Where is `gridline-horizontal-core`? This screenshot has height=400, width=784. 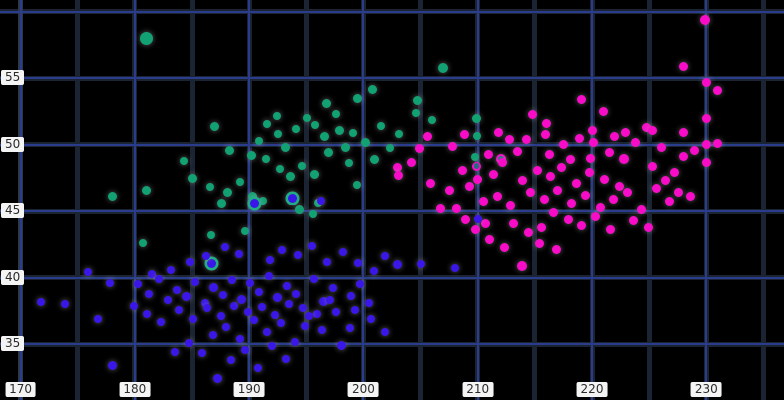
gridline-horizontal-core is located at coordinates (392, 211).